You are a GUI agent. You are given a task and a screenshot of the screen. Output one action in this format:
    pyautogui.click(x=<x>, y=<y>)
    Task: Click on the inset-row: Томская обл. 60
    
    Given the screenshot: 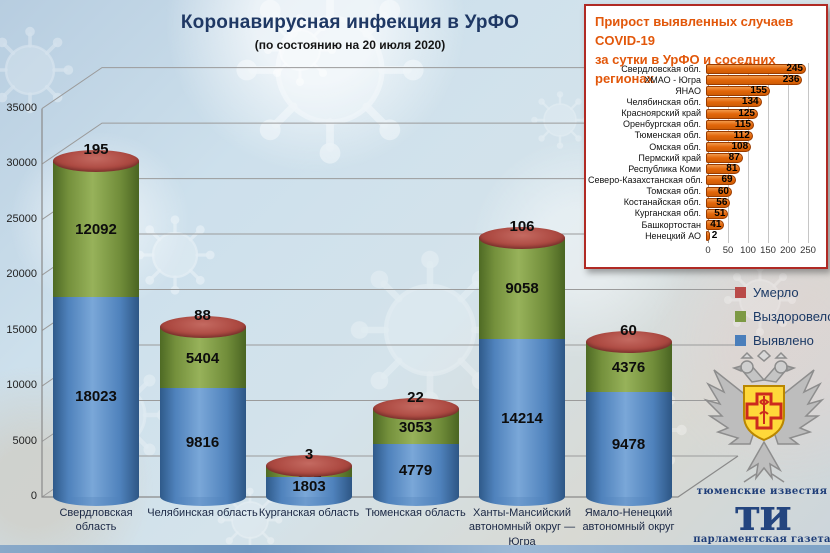 What is the action you would take?
    pyautogui.click(x=705, y=191)
    